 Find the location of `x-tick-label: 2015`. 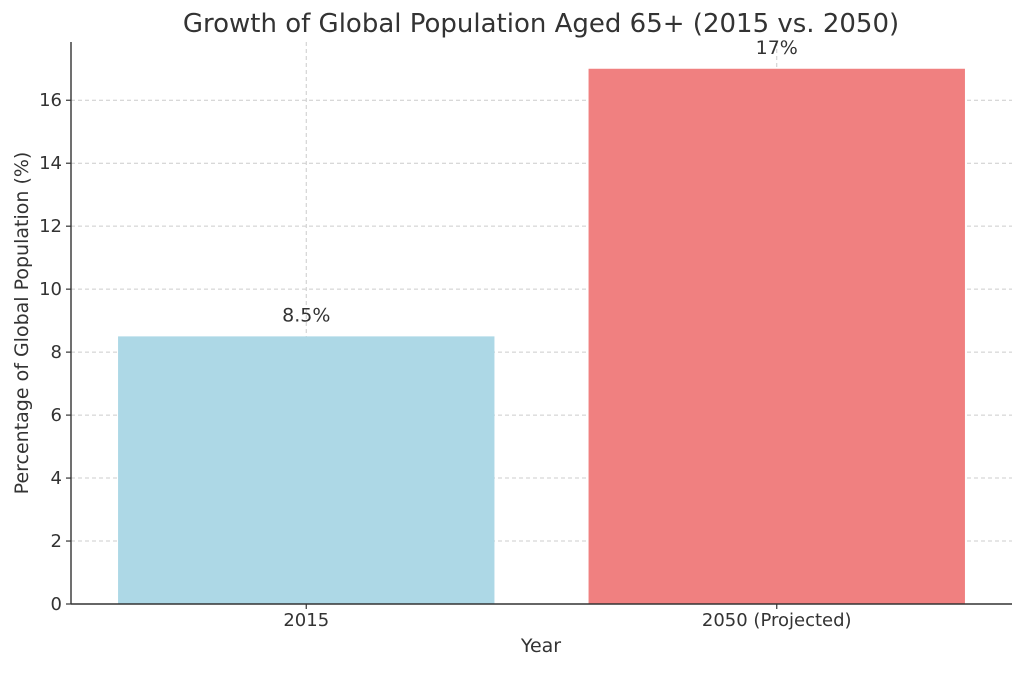

x-tick-label: 2015 is located at coordinates (306, 620).